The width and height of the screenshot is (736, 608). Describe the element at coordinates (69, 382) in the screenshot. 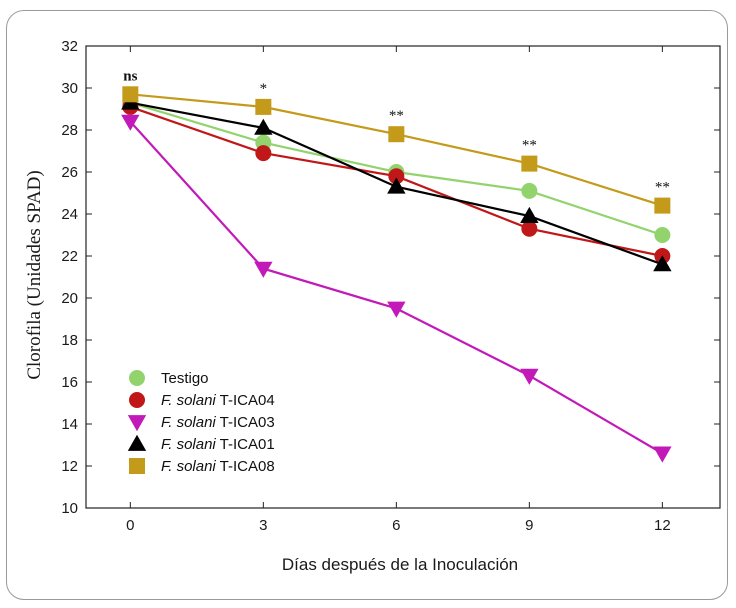

I see `y-tick-label: 16` at that location.